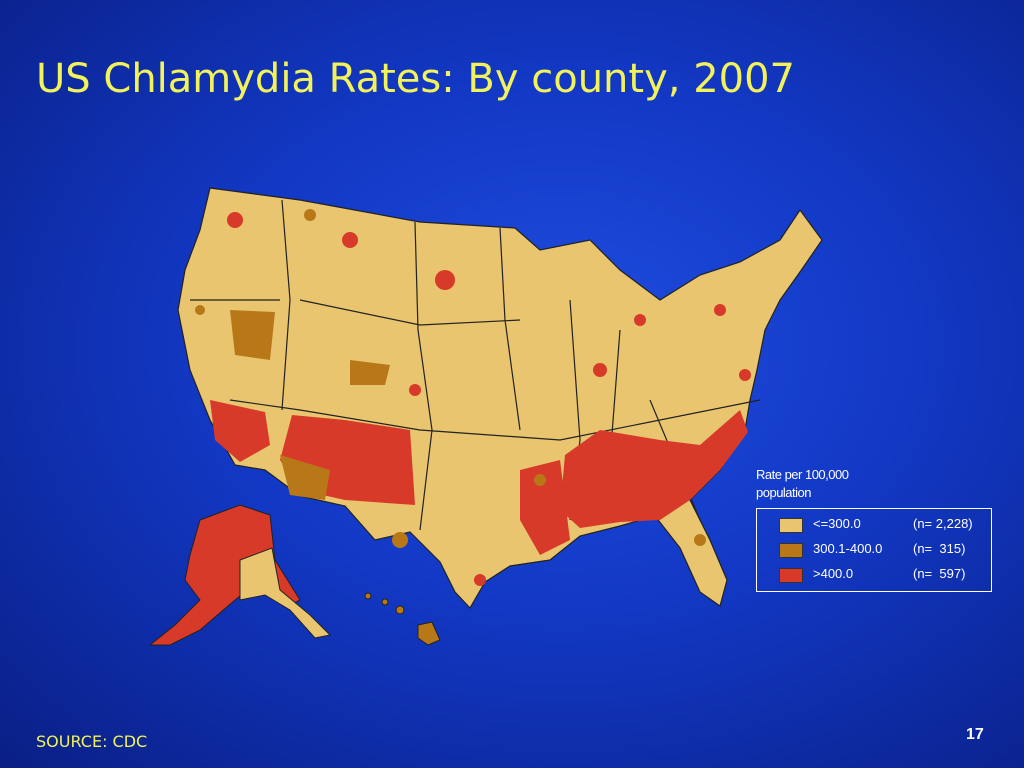 This screenshot has width=1024, height=768. I want to click on page-number: 17, so click(975, 734).